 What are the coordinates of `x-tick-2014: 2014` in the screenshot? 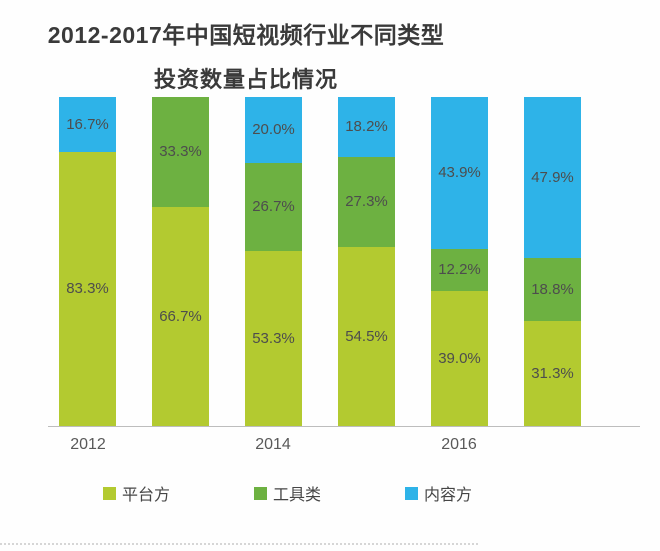 It's located at (273, 444).